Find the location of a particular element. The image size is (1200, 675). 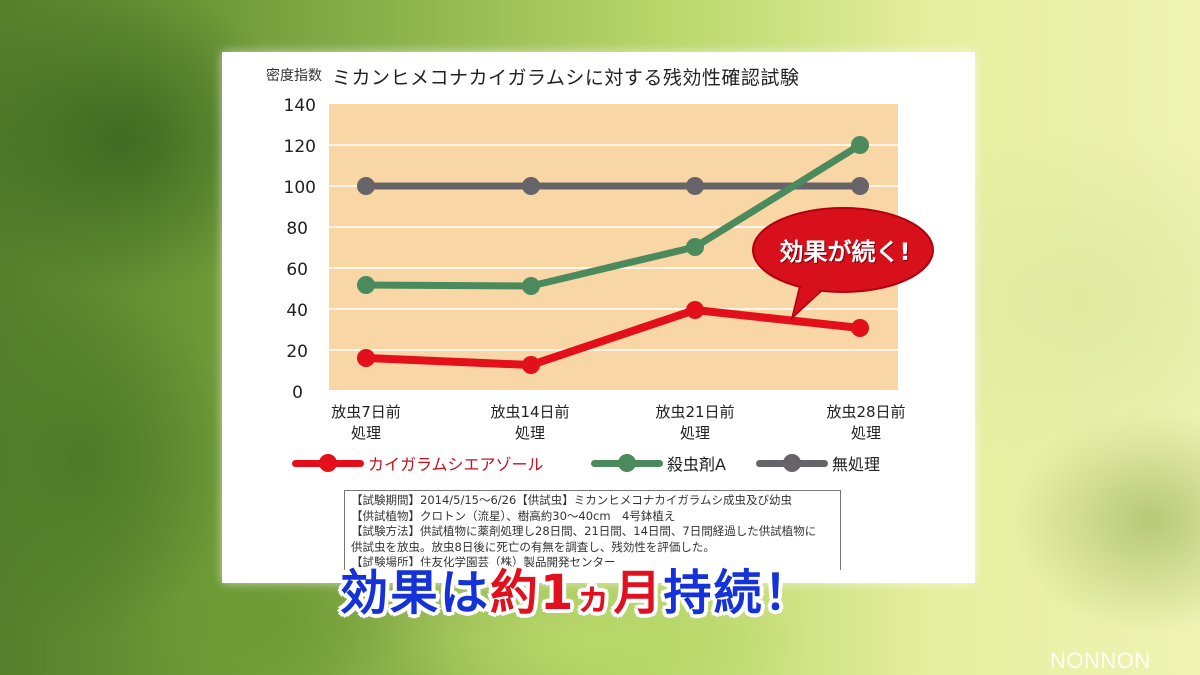

x-tick-line1: 放虫28日前 is located at coordinates (866, 412).